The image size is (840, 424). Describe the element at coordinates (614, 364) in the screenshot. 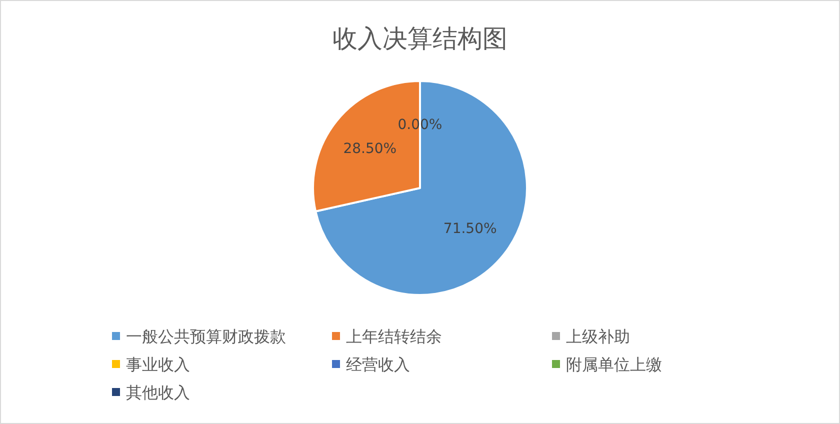

I see `legend-label: 附属单位上缴` at that location.